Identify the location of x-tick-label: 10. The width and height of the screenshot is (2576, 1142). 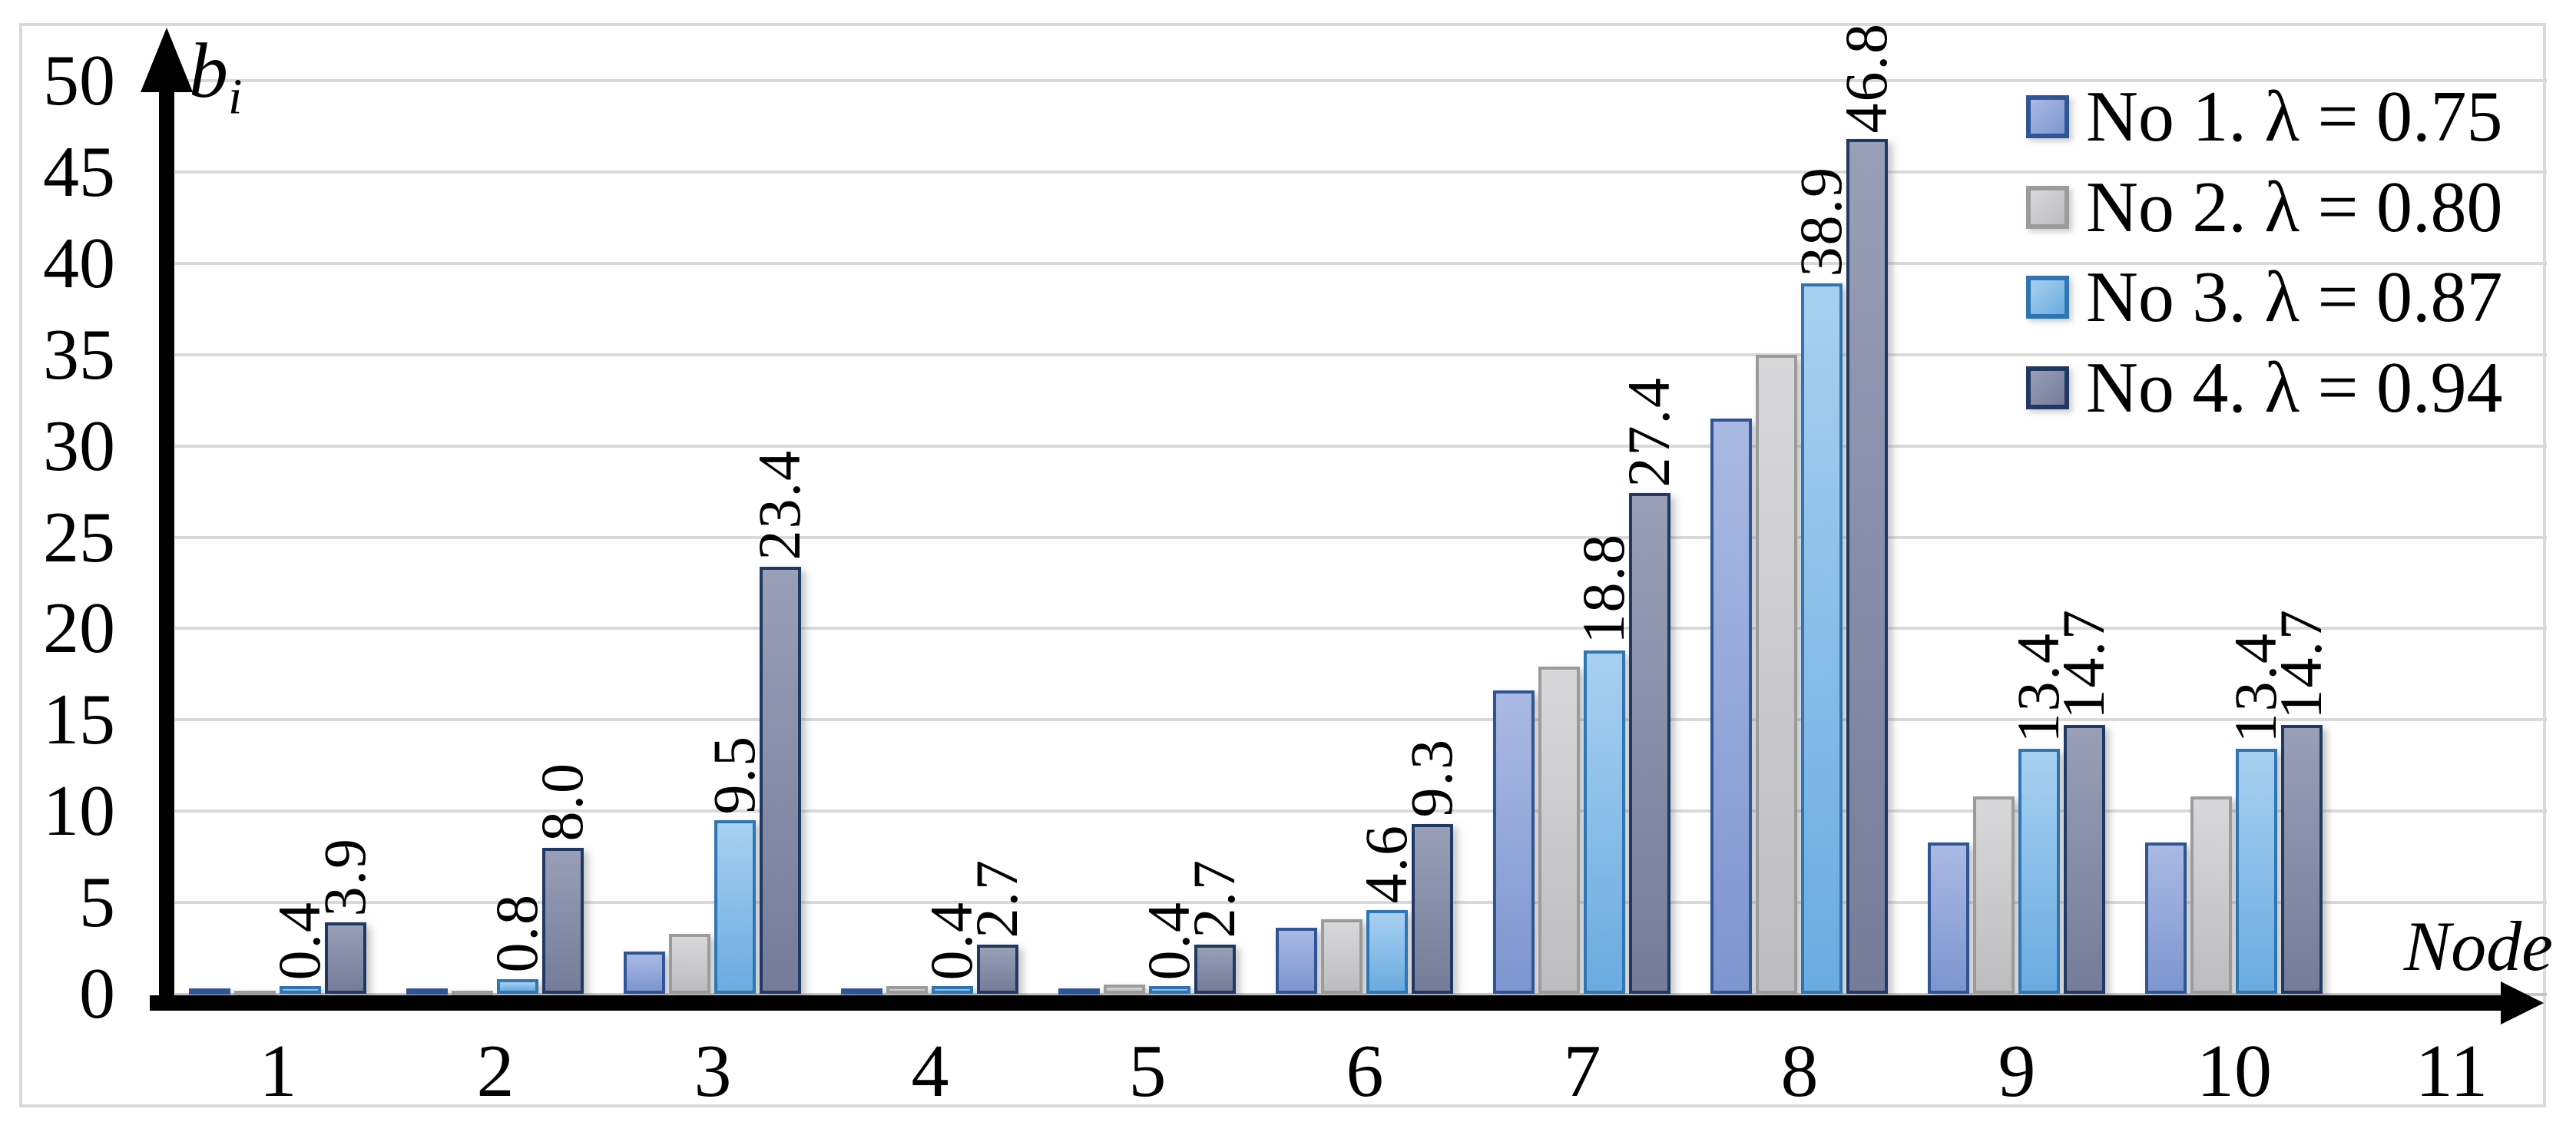
(2235, 1071).